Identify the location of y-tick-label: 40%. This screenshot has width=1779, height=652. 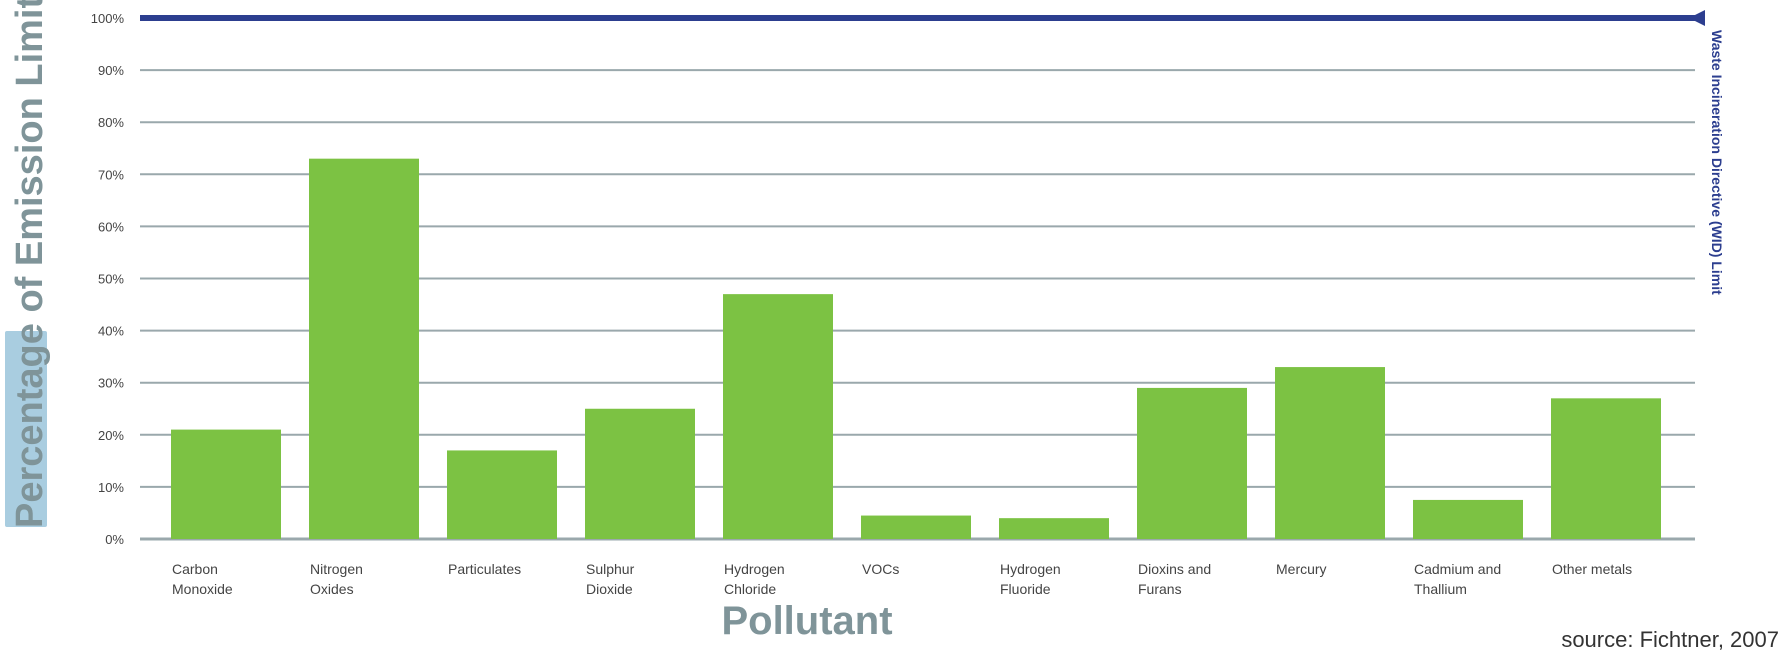
(111, 331).